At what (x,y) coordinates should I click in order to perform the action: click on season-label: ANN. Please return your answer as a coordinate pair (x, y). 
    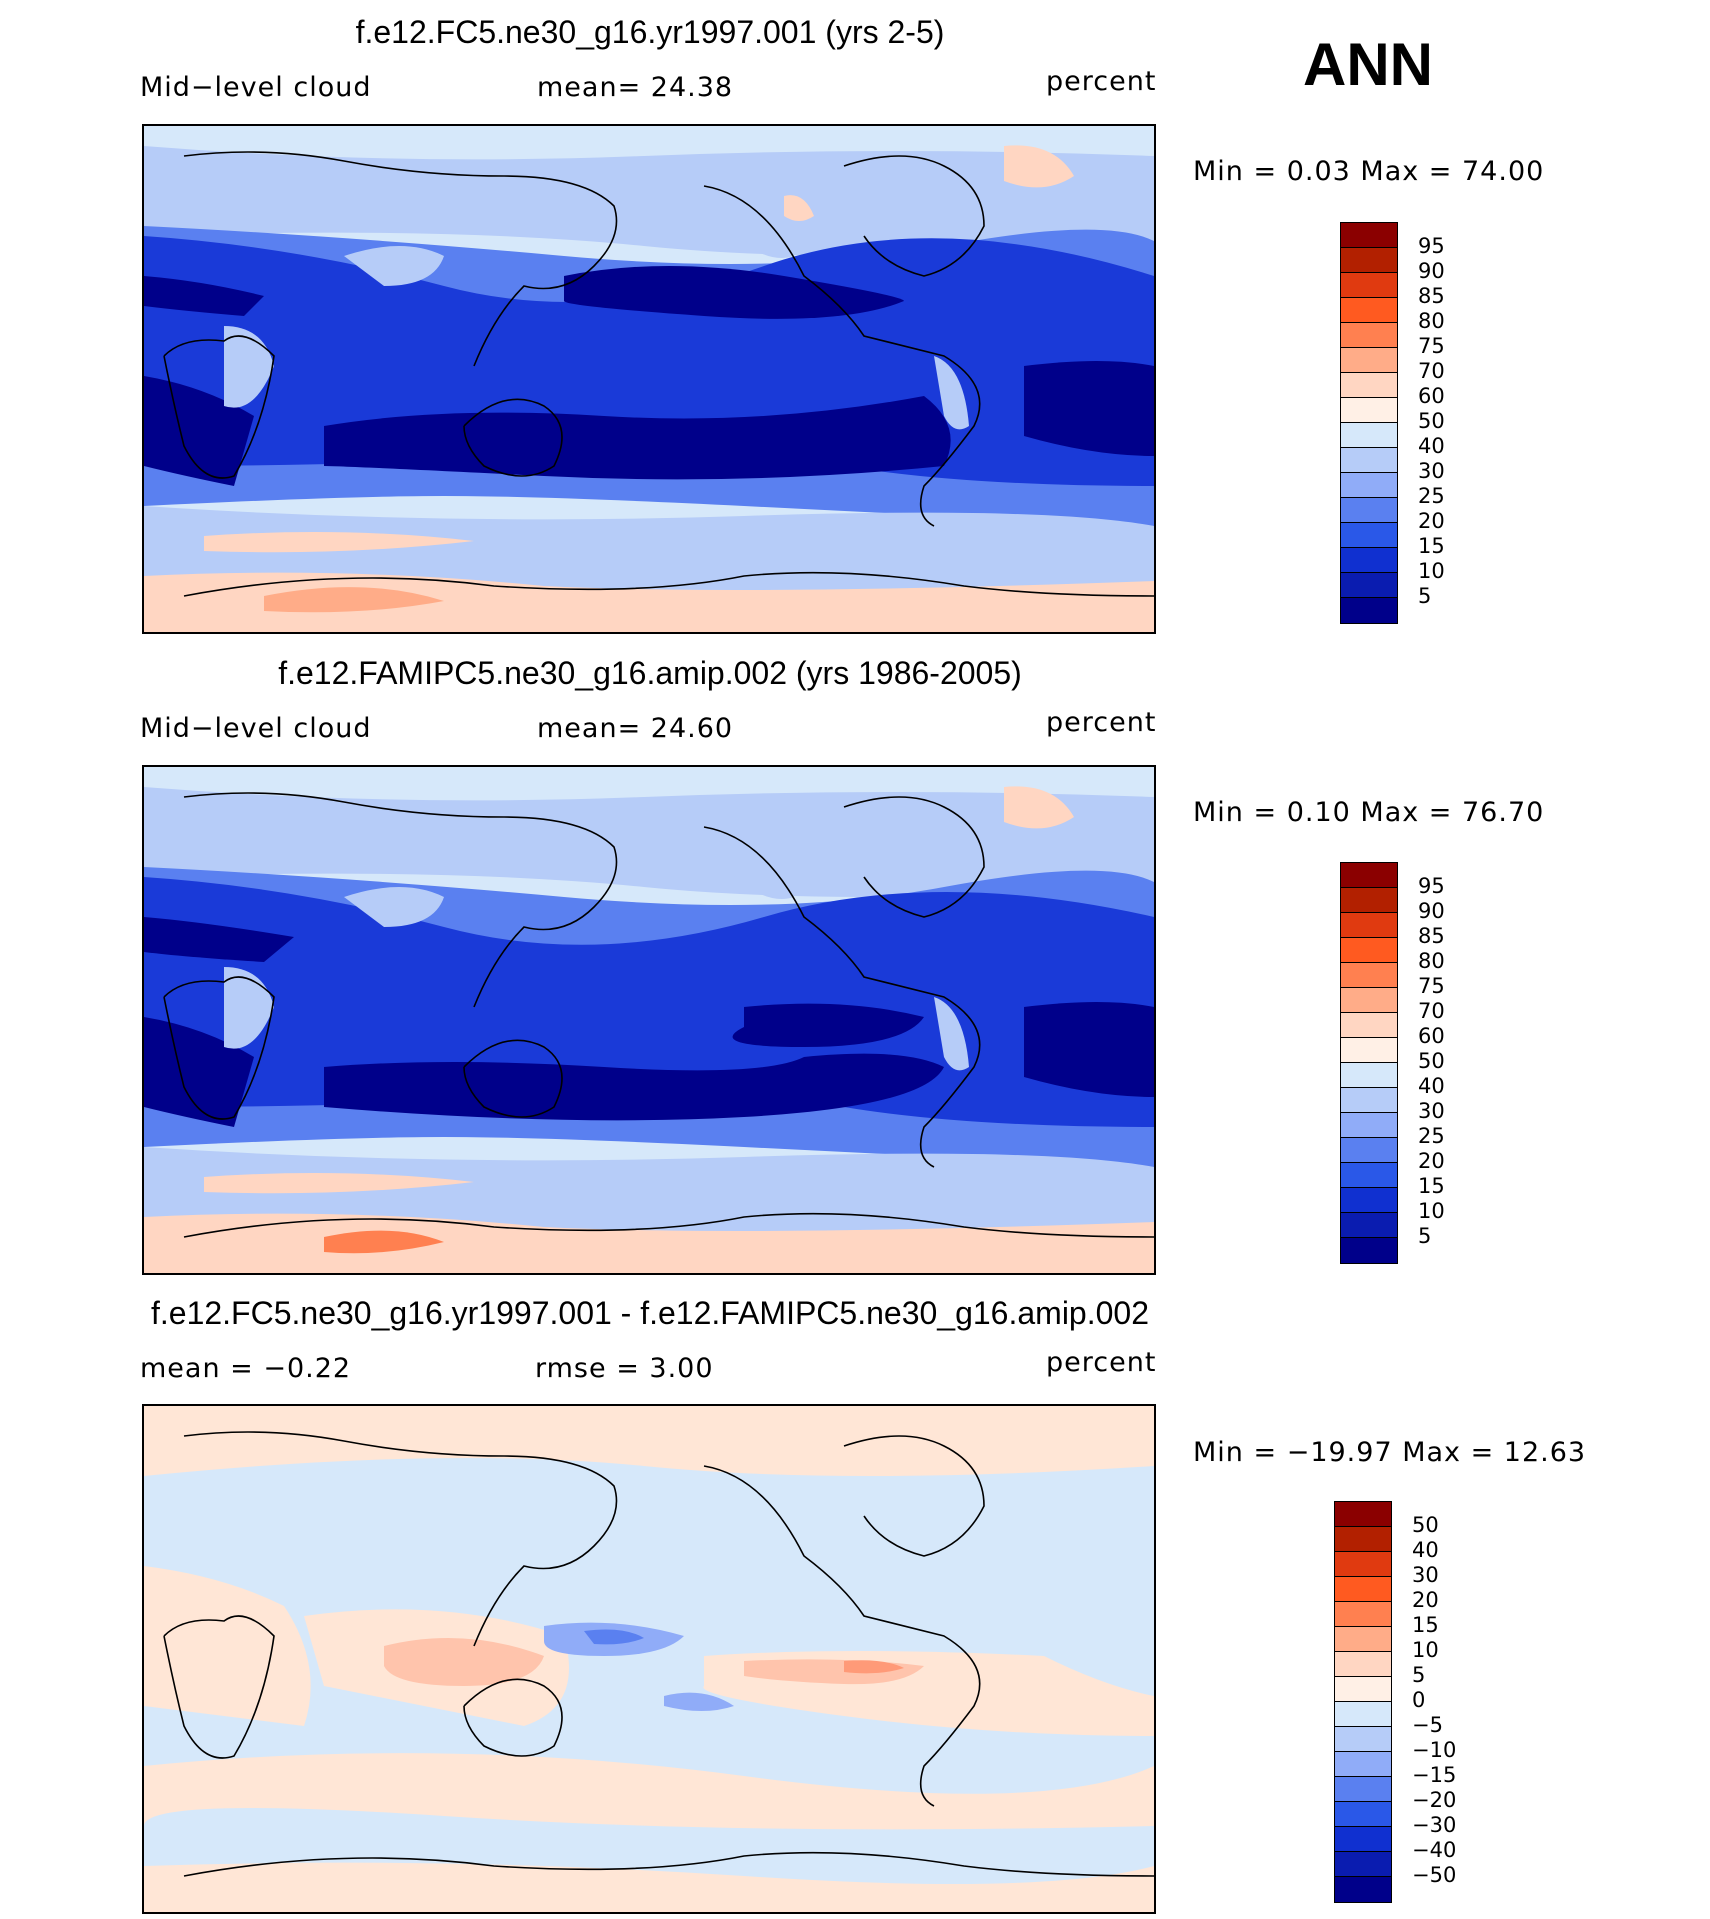
    Looking at the image, I should click on (1368, 64).